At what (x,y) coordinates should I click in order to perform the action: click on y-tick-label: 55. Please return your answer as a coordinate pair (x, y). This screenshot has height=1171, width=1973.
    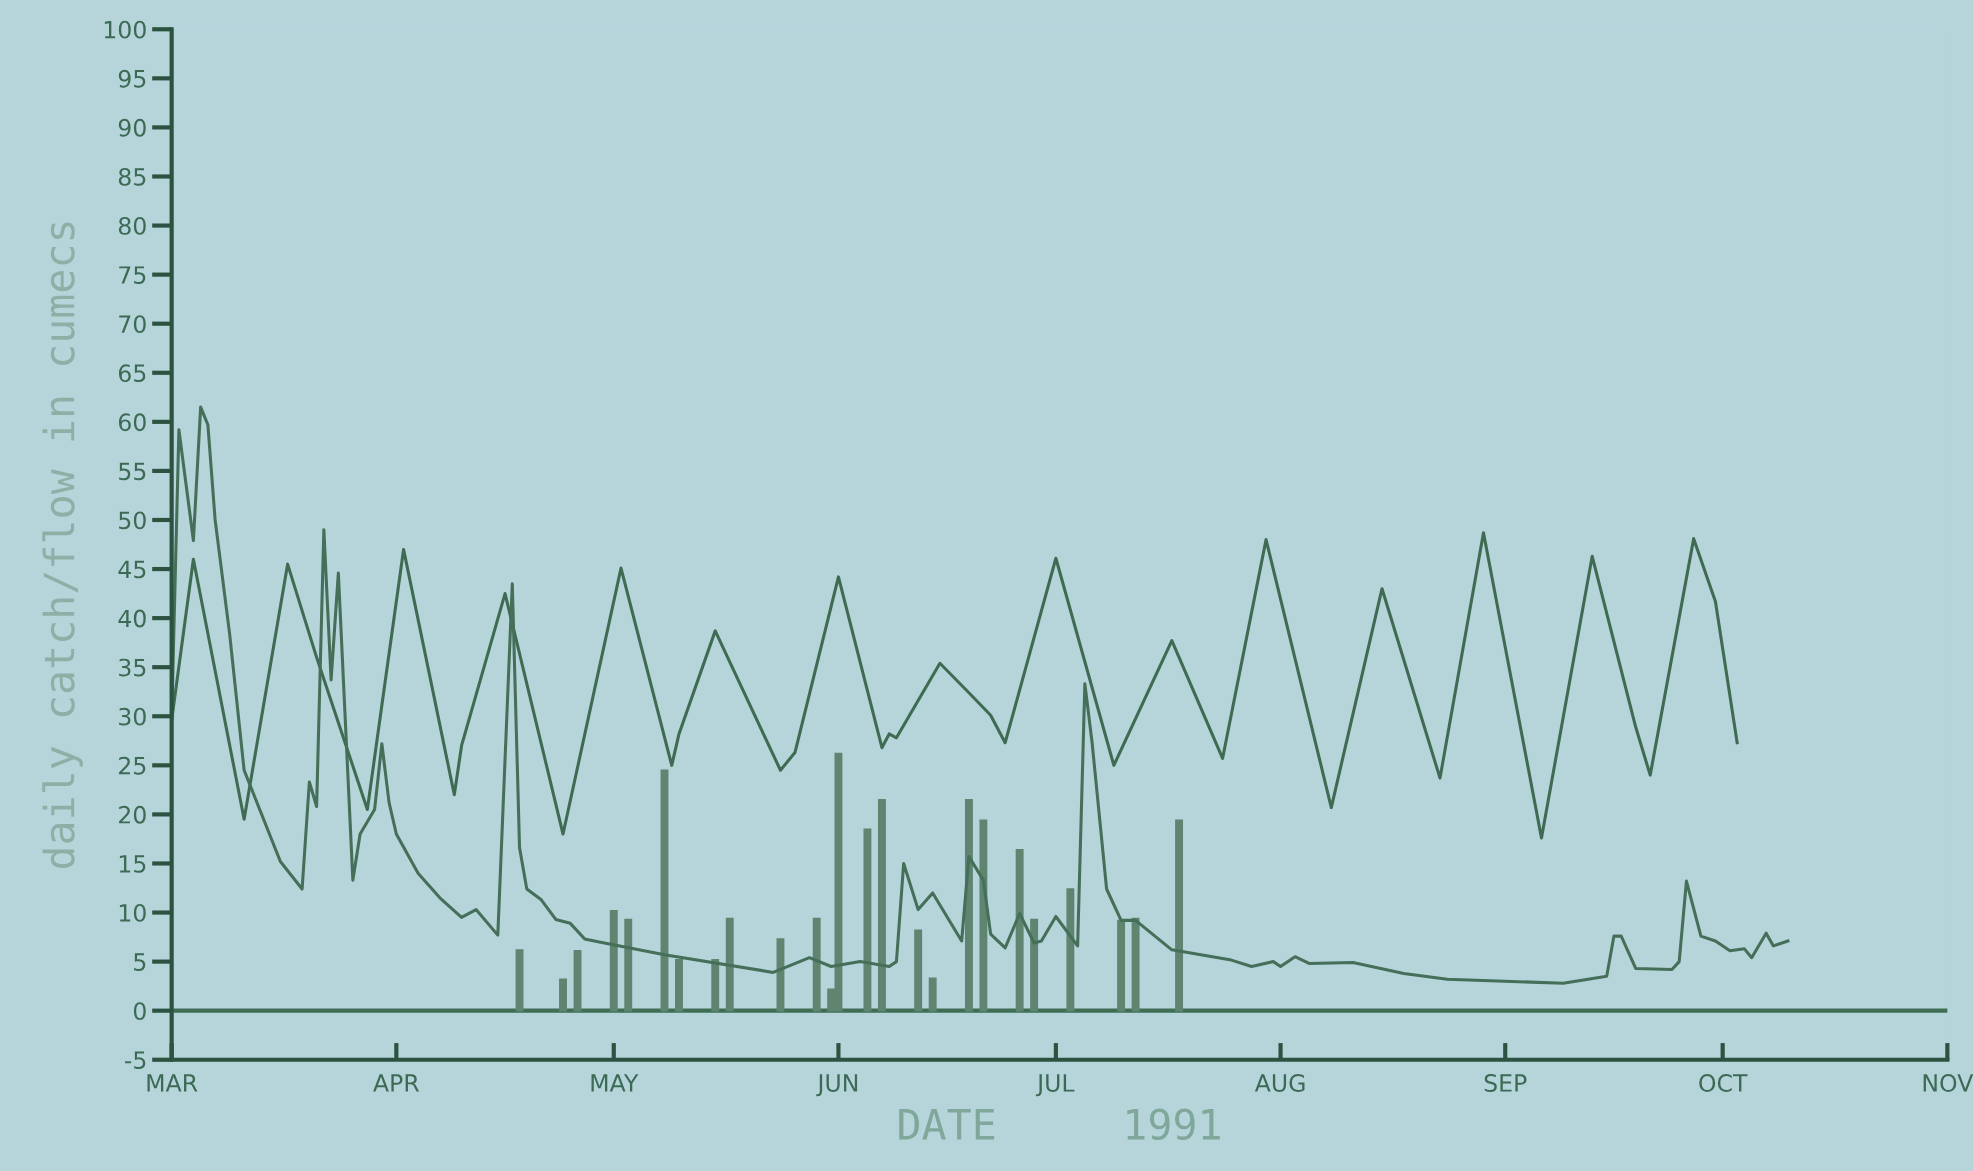
    Looking at the image, I should click on (132, 471).